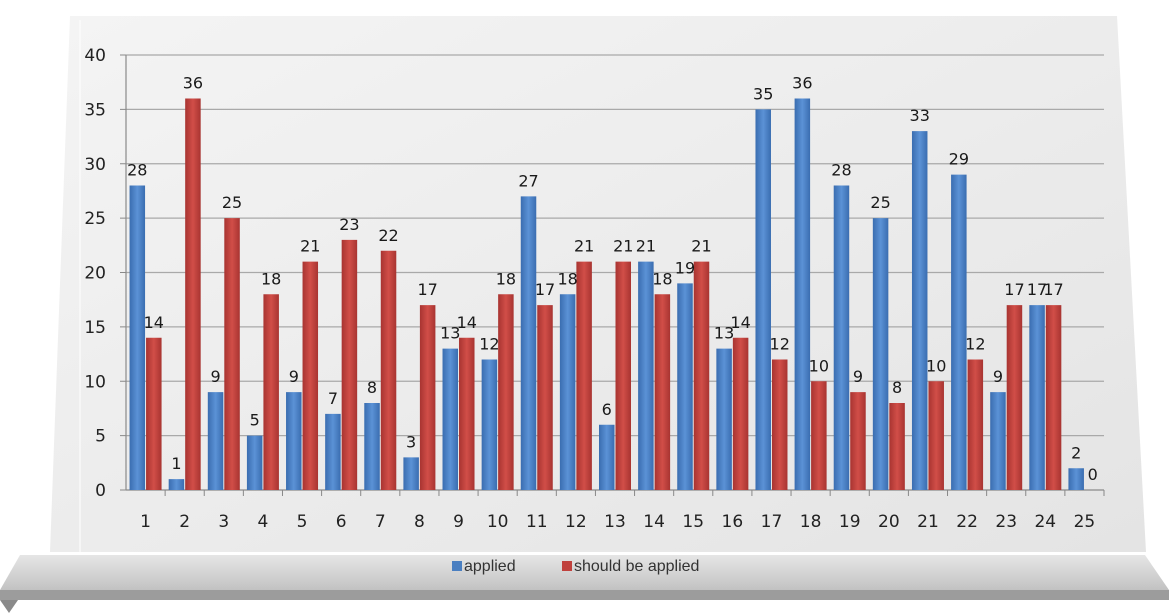  Describe the element at coordinates (333, 398) in the screenshot. I see `data-label-applied-6: 7` at that location.